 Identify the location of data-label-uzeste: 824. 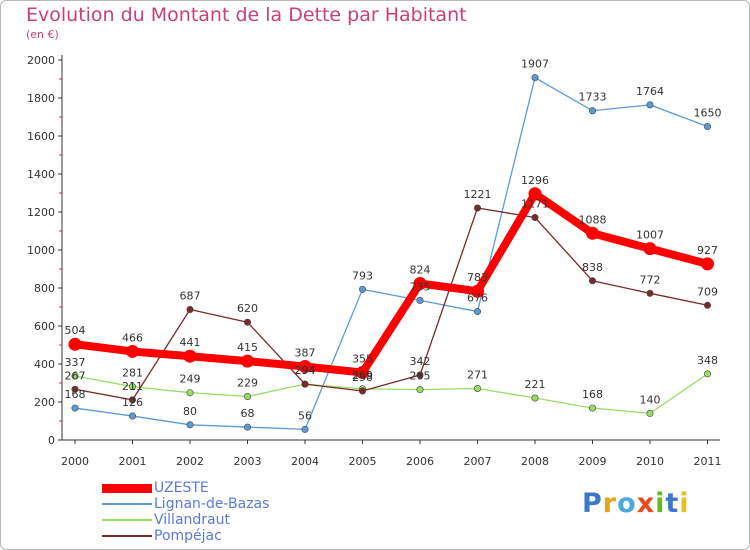
(420, 269).